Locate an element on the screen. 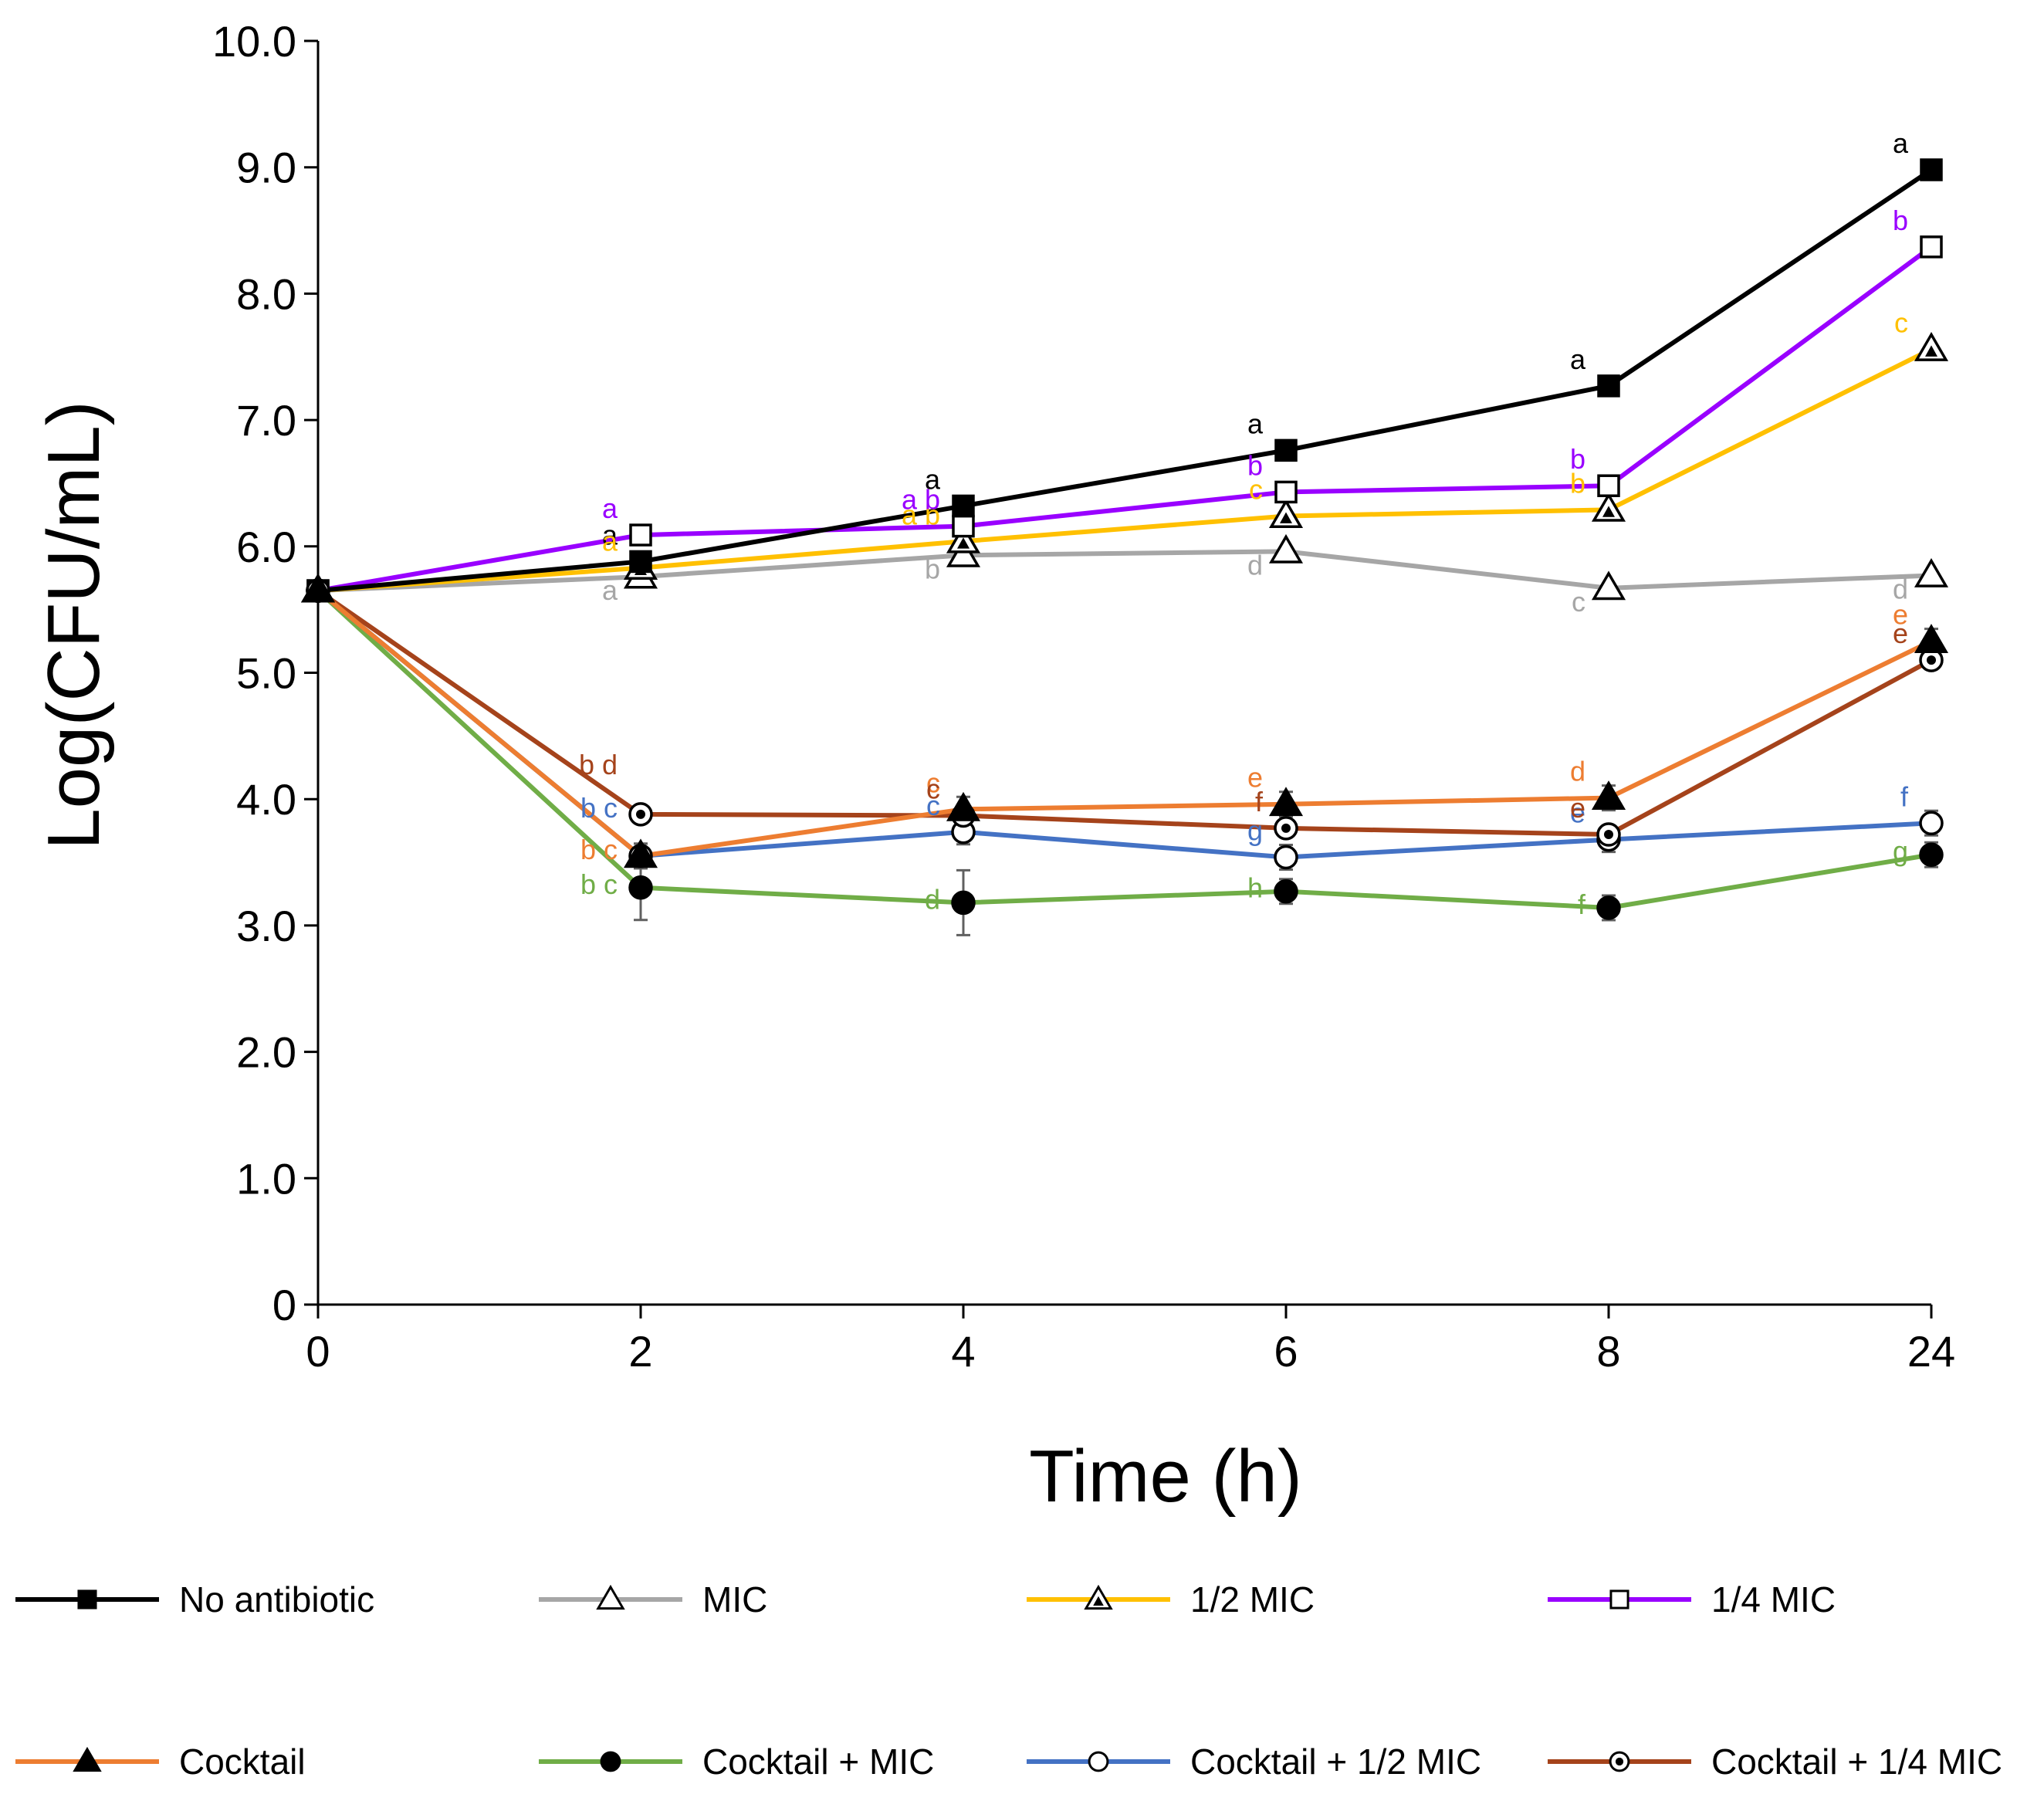 The width and height of the screenshot is (2044, 1794). legend-label: No antibiotic is located at coordinates (276, 1599).